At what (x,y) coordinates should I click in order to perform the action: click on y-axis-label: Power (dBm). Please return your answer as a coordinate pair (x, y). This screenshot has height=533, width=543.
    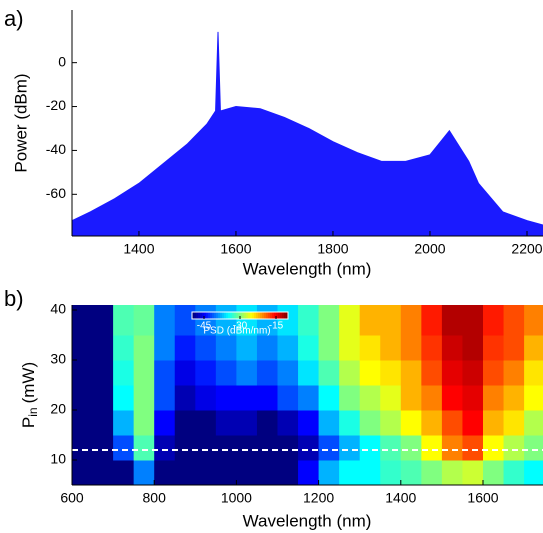
    Looking at the image, I should click on (20, 122).